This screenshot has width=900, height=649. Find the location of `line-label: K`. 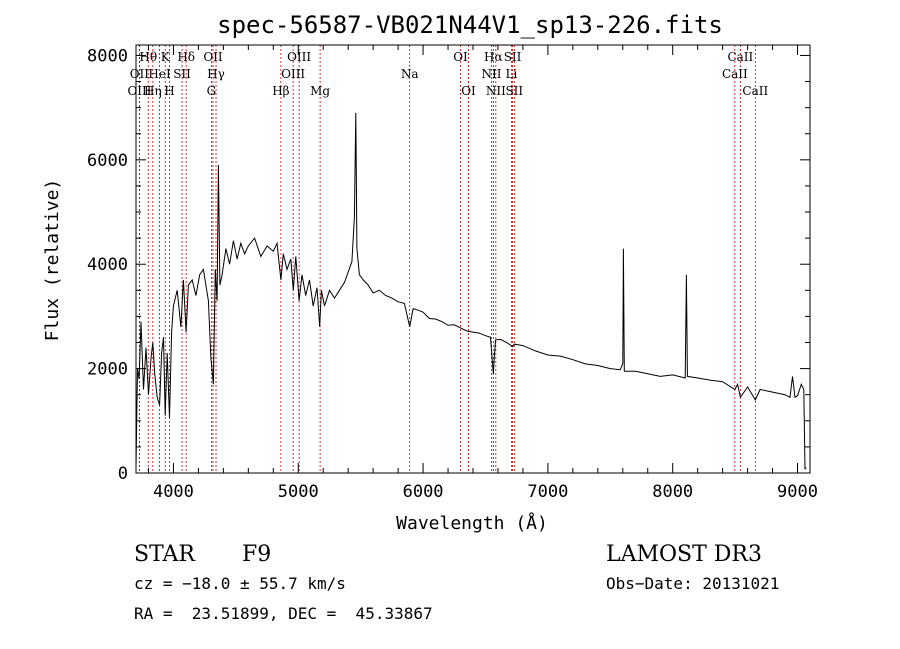

line-label: K is located at coordinates (166, 57).